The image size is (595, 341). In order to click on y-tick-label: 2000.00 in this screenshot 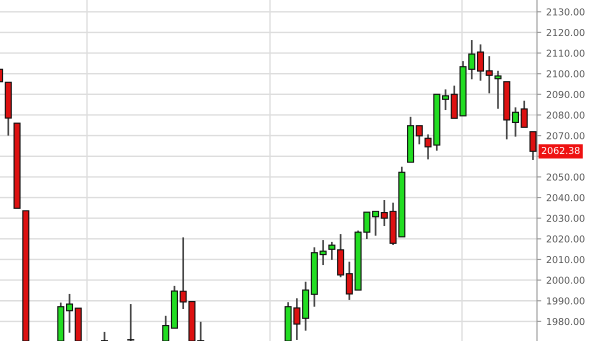, I will do `click(565, 280)`.